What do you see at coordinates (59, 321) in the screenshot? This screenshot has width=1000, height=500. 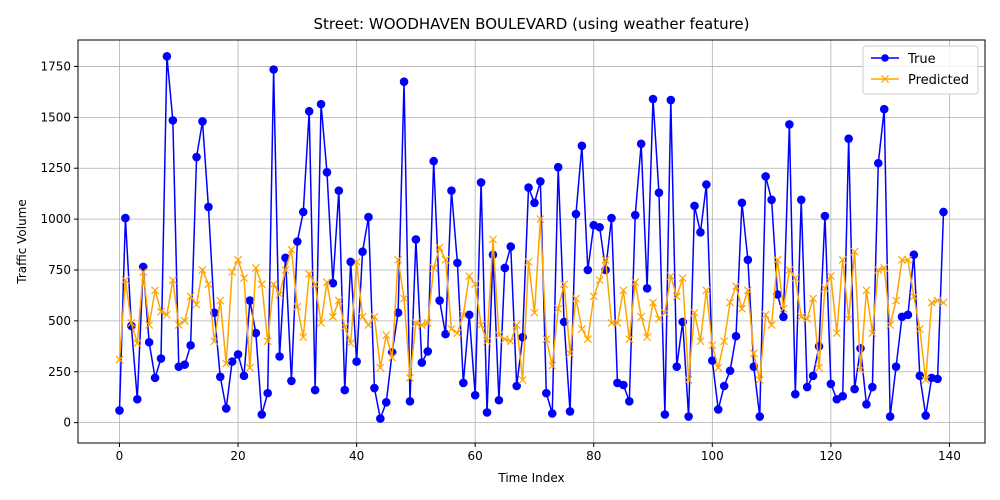 I see `y-tick-label: 500` at bounding box center [59, 321].